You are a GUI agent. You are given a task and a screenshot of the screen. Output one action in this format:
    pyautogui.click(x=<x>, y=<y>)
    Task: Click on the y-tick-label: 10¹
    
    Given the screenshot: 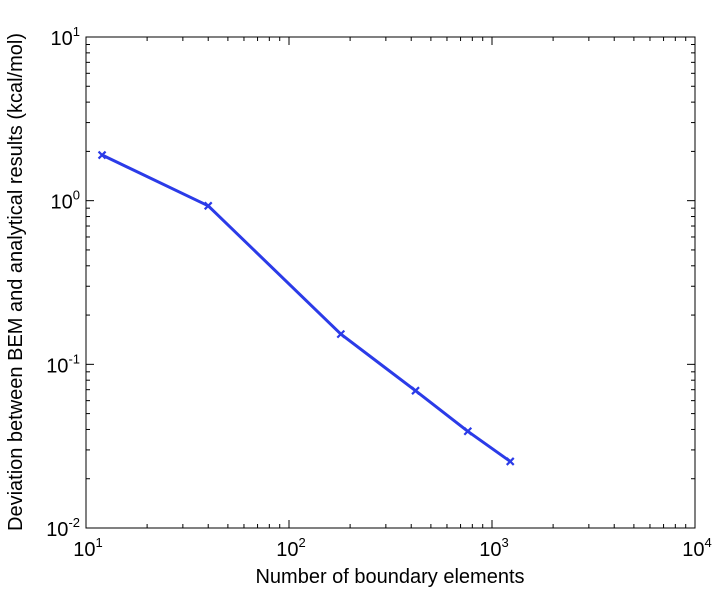 What is the action you would take?
    pyautogui.click(x=65, y=37)
    